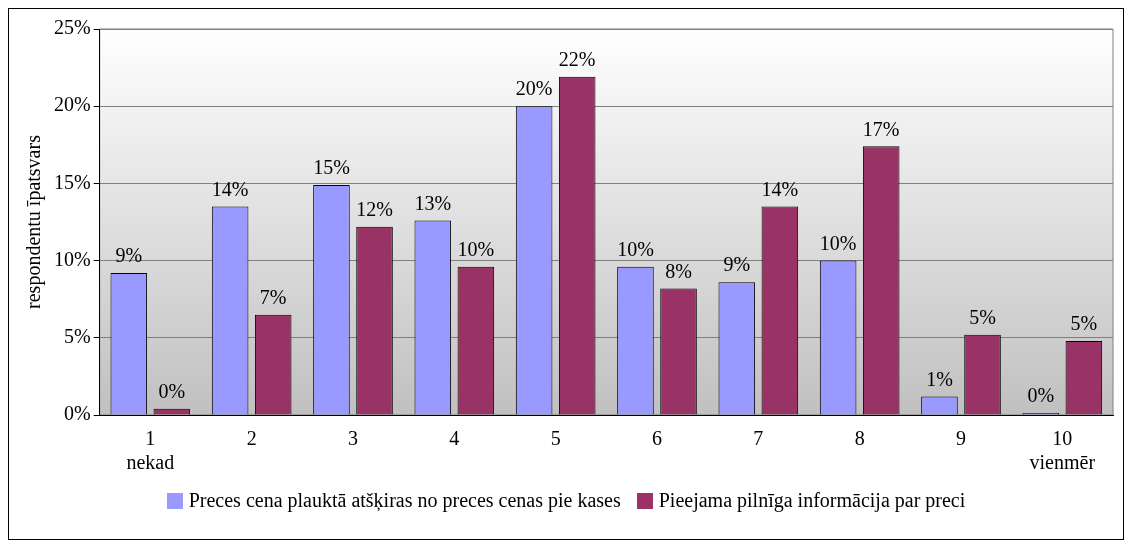 Image resolution: width=1134 pixels, height=550 pixels. What do you see at coordinates (77, 413) in the screenshot?
I see `y-tick-label: 0%` at bounding box center [77, 413].